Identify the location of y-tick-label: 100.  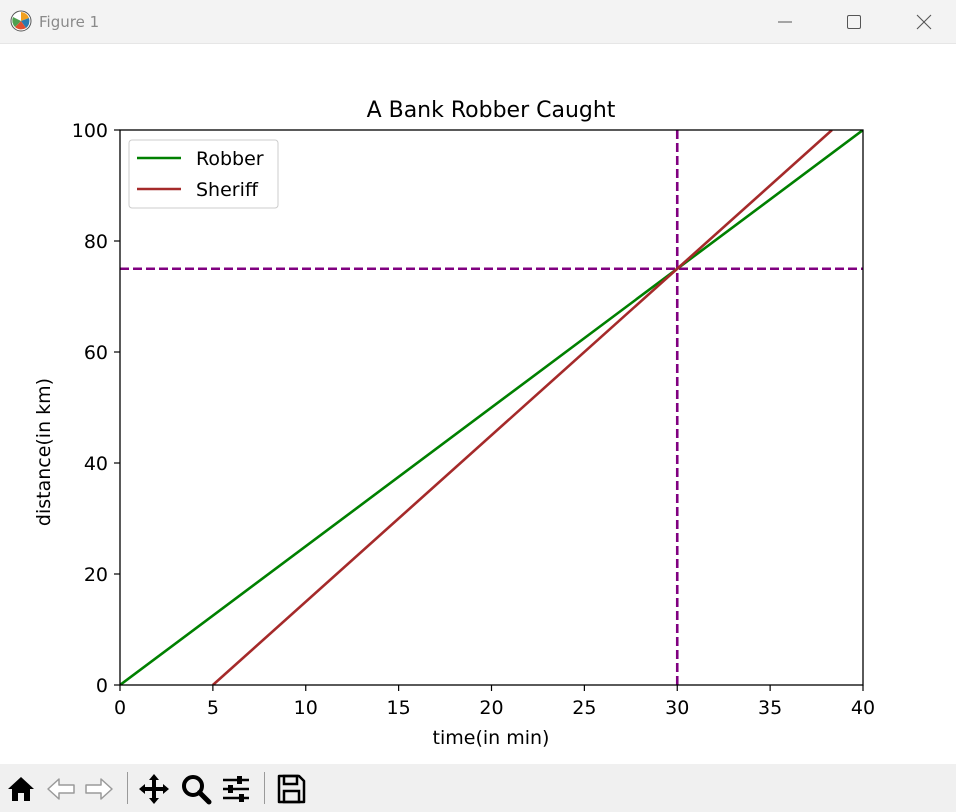
(90, 131).